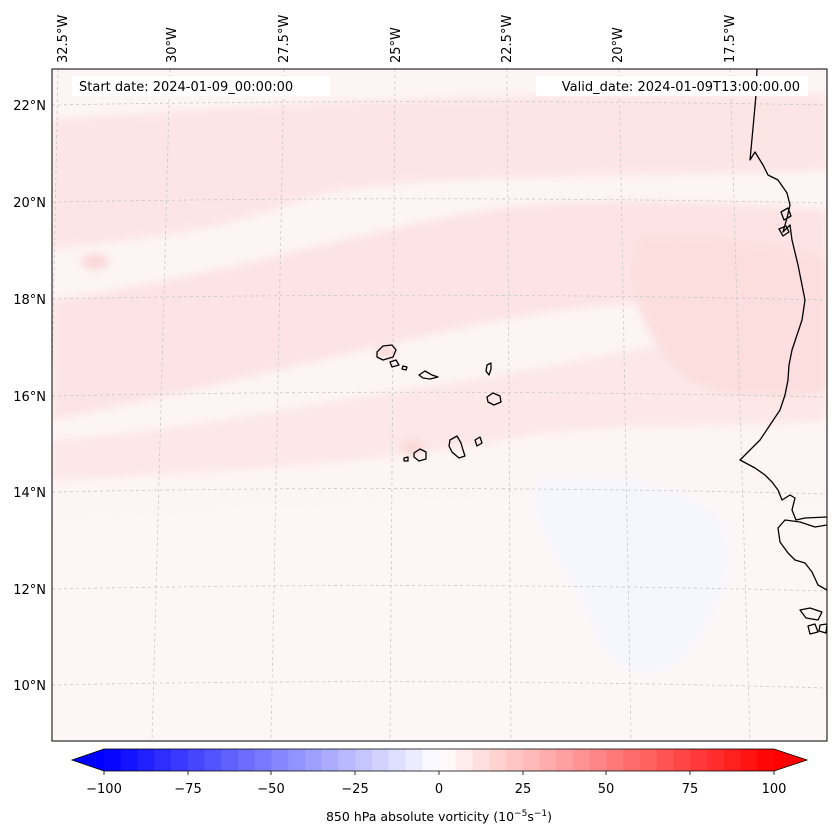  What do you see at coordinates (523, 789) in the screenshot?
I see `colorbar-tick-label: 25` at bounding box center [523, 789].